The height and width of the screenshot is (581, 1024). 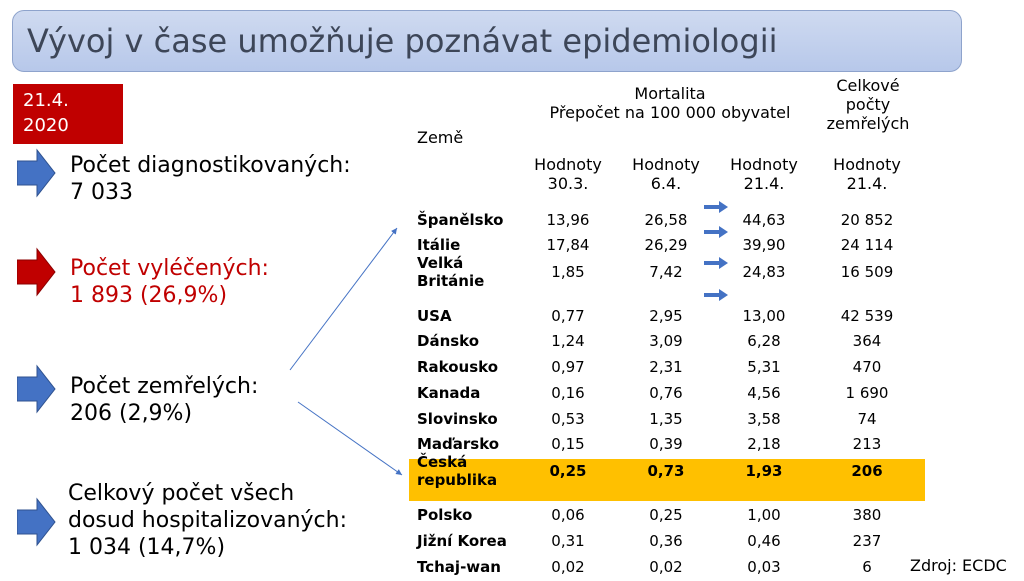 I want to click on header-mortality: Mortalita Přepočet na 100 000 obyvatel, so click(x=670, y=103).